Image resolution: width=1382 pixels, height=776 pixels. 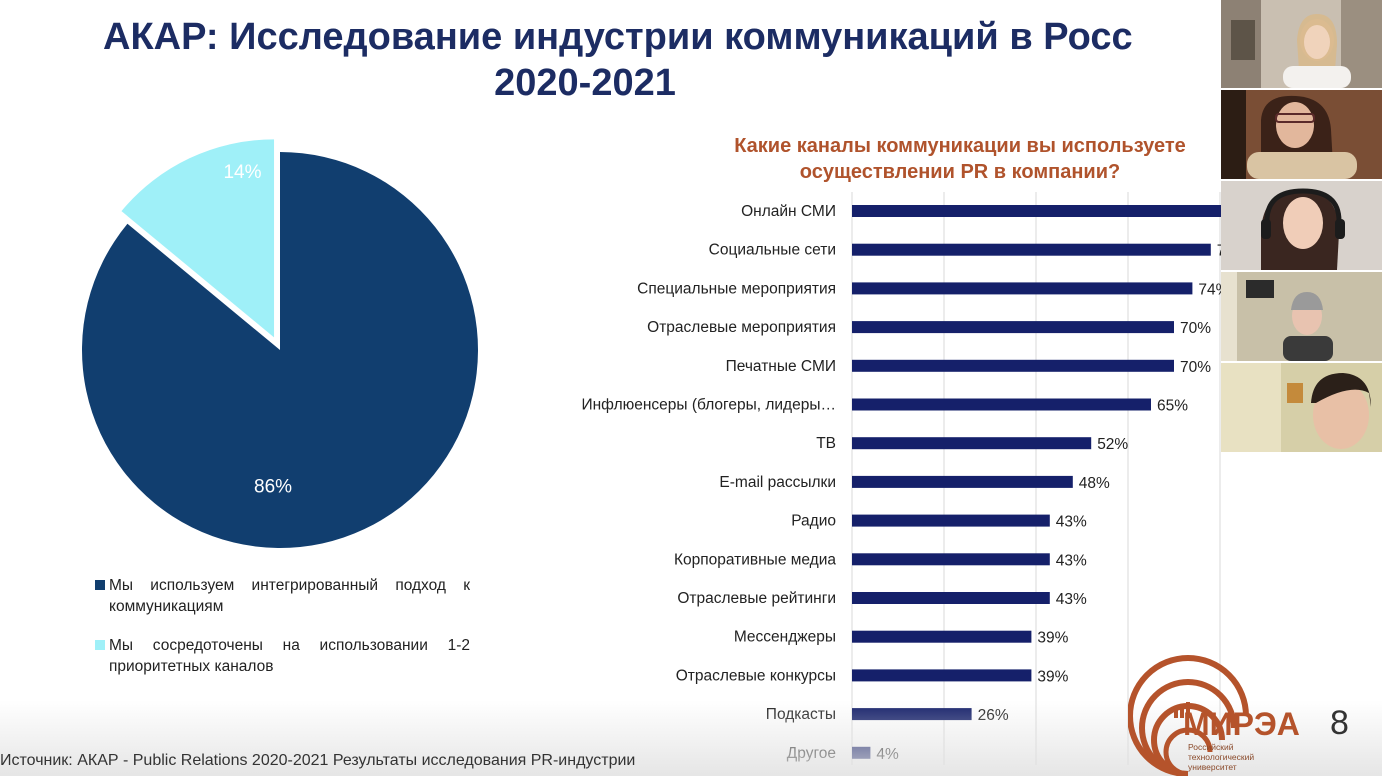 What do you see at coordinates (1212, 767) in the screenshot?
I see `logo-subtitle-line-3: университет` at bounding box center [1212, 767].